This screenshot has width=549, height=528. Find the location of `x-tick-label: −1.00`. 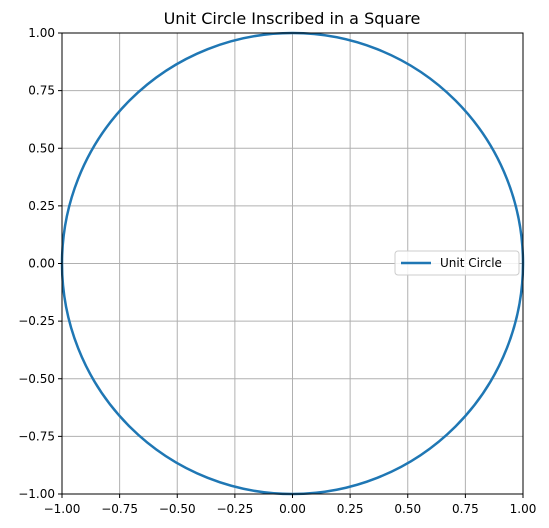

x-tick-label: −1.00 is located at coordinates (62, 509).